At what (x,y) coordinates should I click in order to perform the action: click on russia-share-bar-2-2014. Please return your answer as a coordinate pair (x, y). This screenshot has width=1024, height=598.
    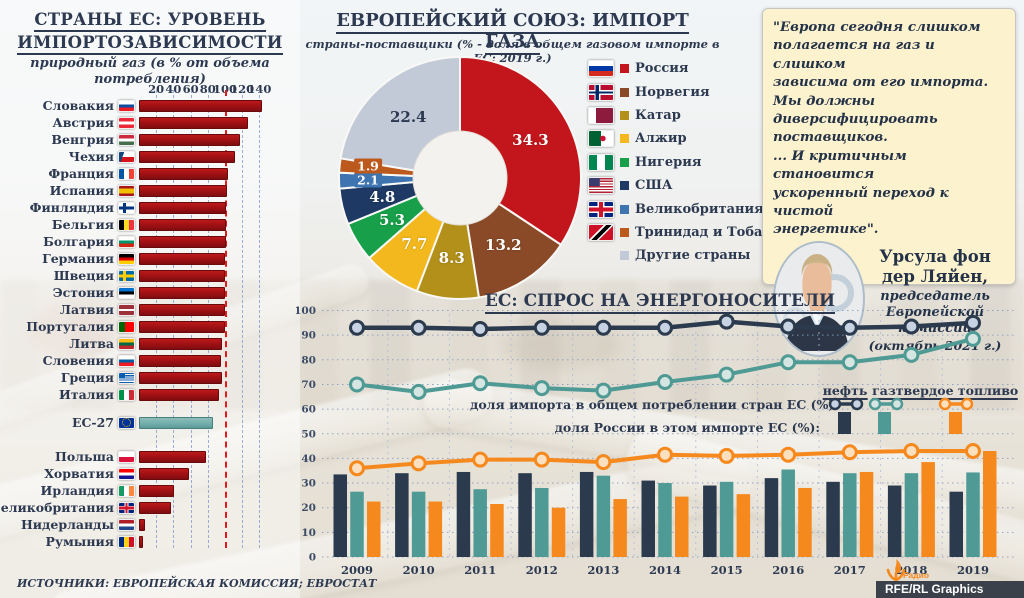
    Looking at the image, I should click on (682, 526).